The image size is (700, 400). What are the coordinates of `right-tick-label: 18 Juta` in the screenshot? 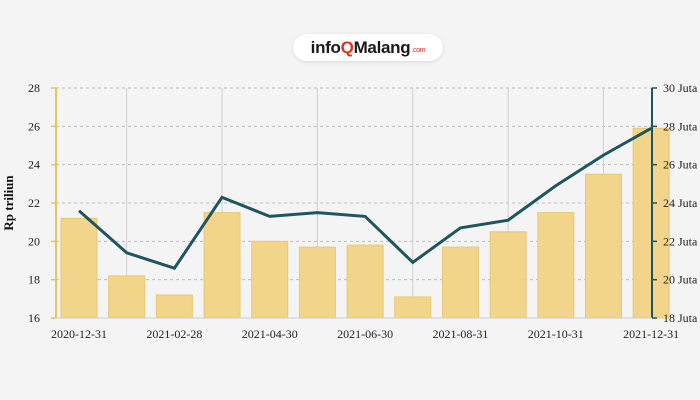 It's located at (680, 318).